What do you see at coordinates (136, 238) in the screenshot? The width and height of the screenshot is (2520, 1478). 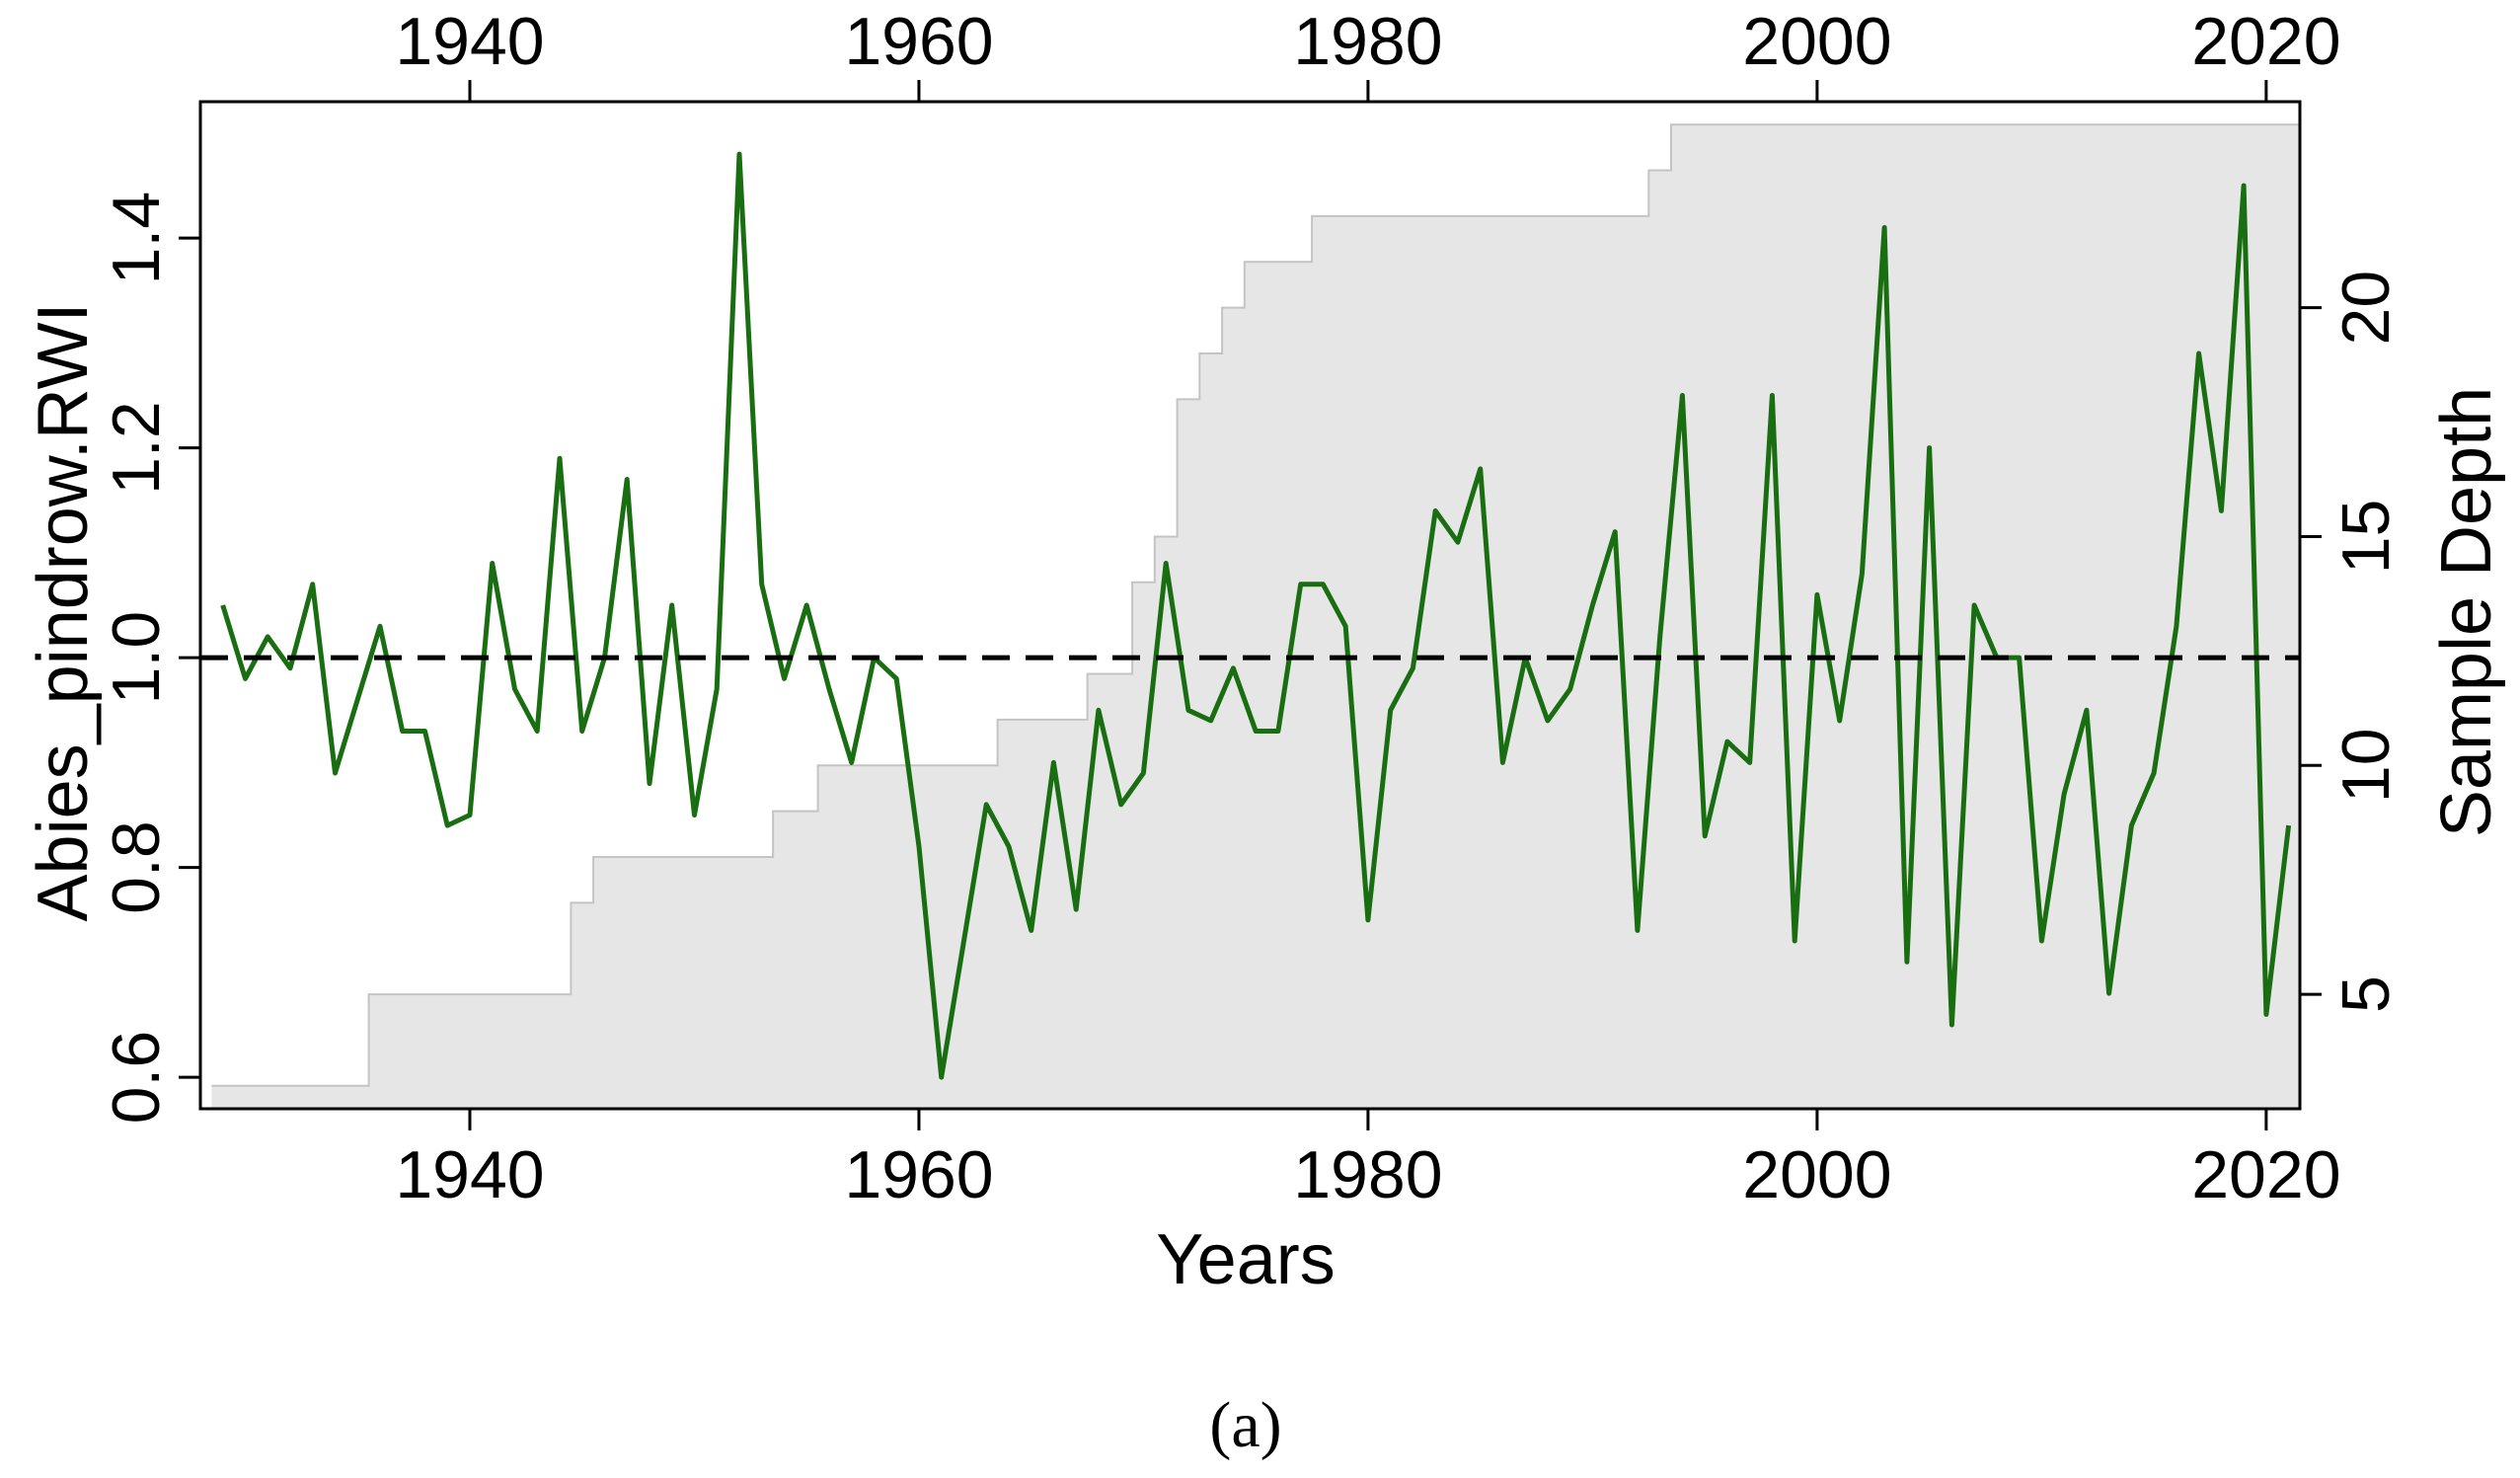 I see `y-tick-label: 1.4` at bounding box center [136, 238].